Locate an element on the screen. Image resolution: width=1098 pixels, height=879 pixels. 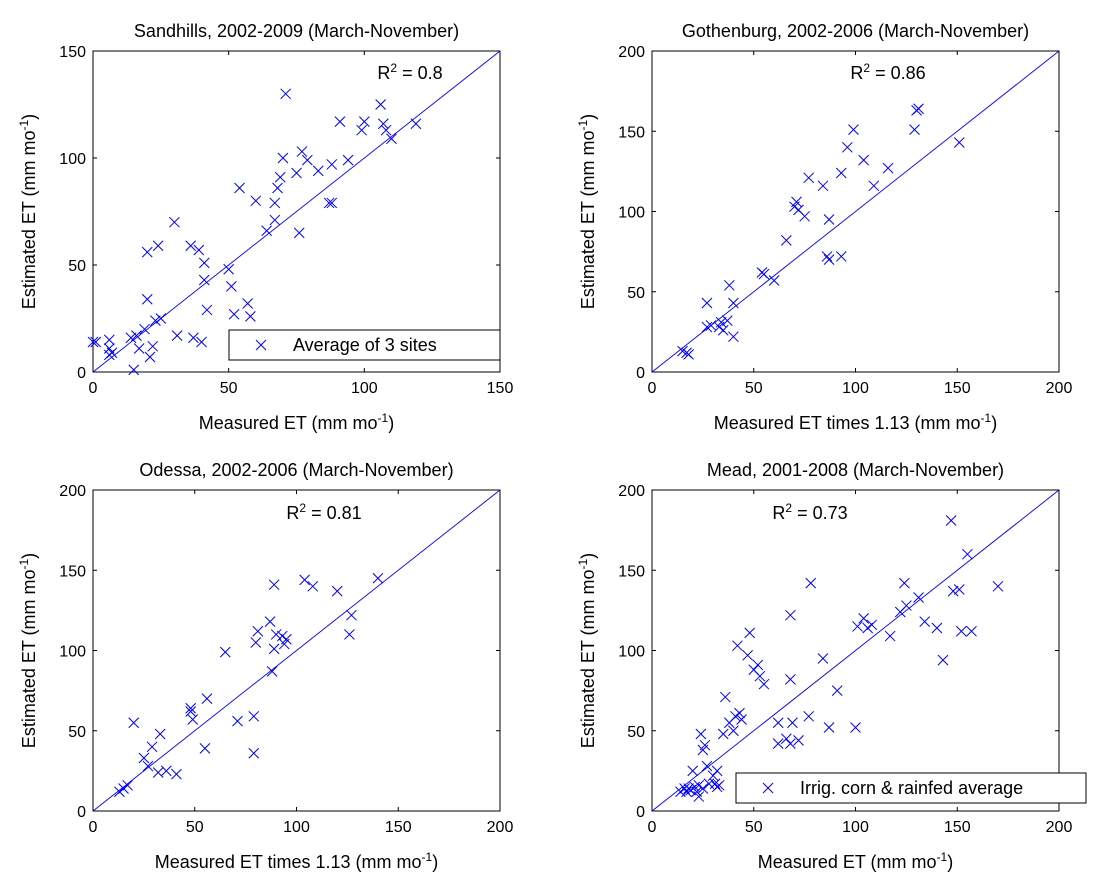
r-squared-annotation: R2 = 0.73 is located at coordinates (809, 512).